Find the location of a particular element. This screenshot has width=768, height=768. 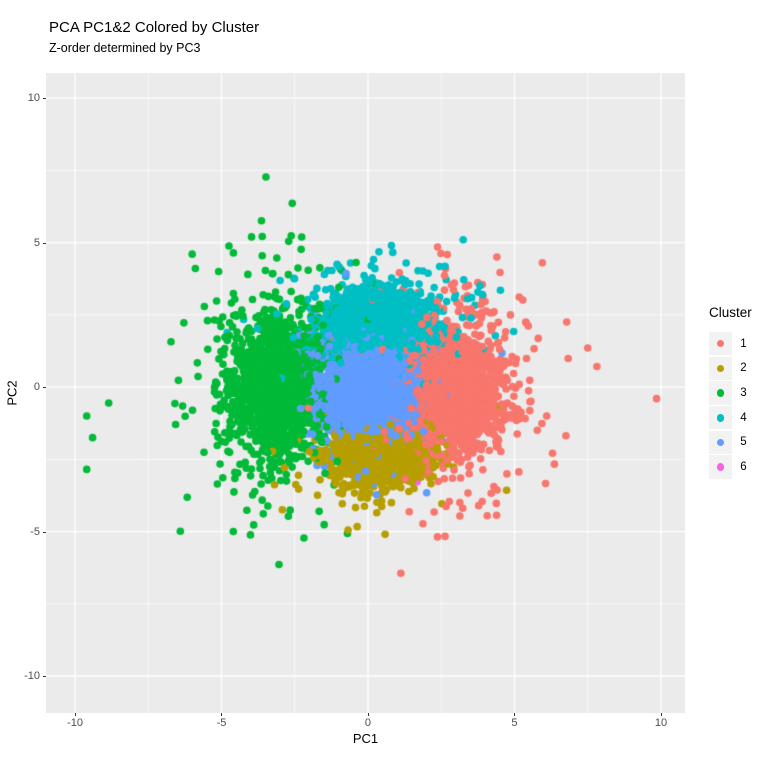

y-tick-label: 0 is located at coordinates (36, 387).